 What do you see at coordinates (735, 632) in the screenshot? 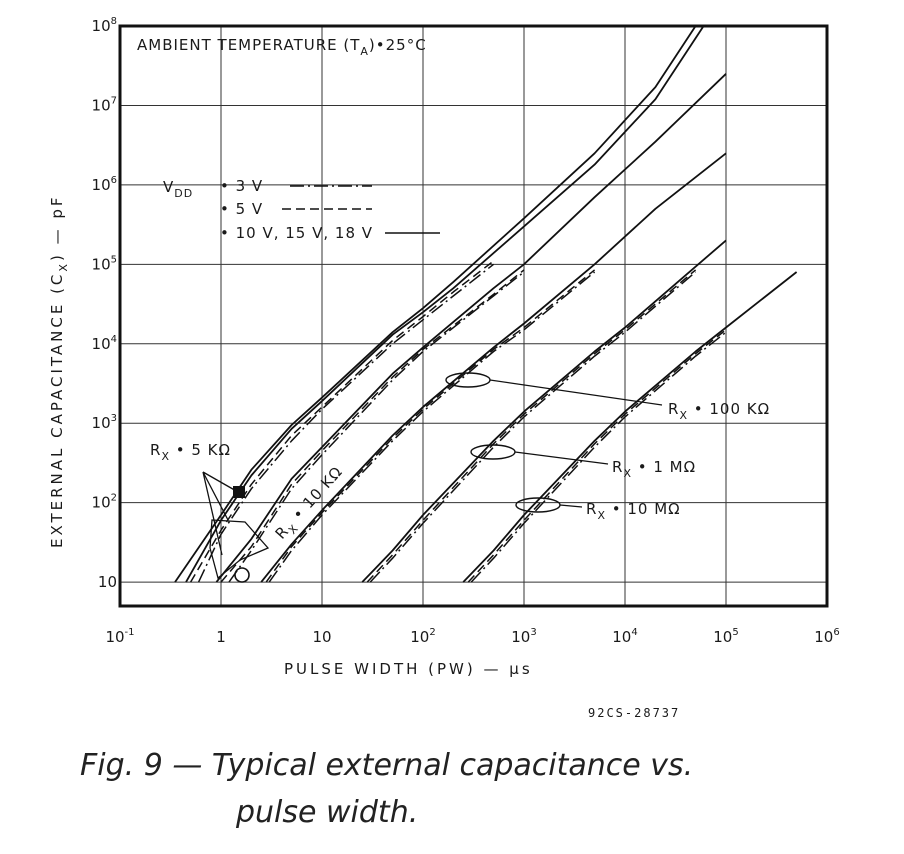
I see `x-tick-exponent: 5` at bounding box center [735, 632].